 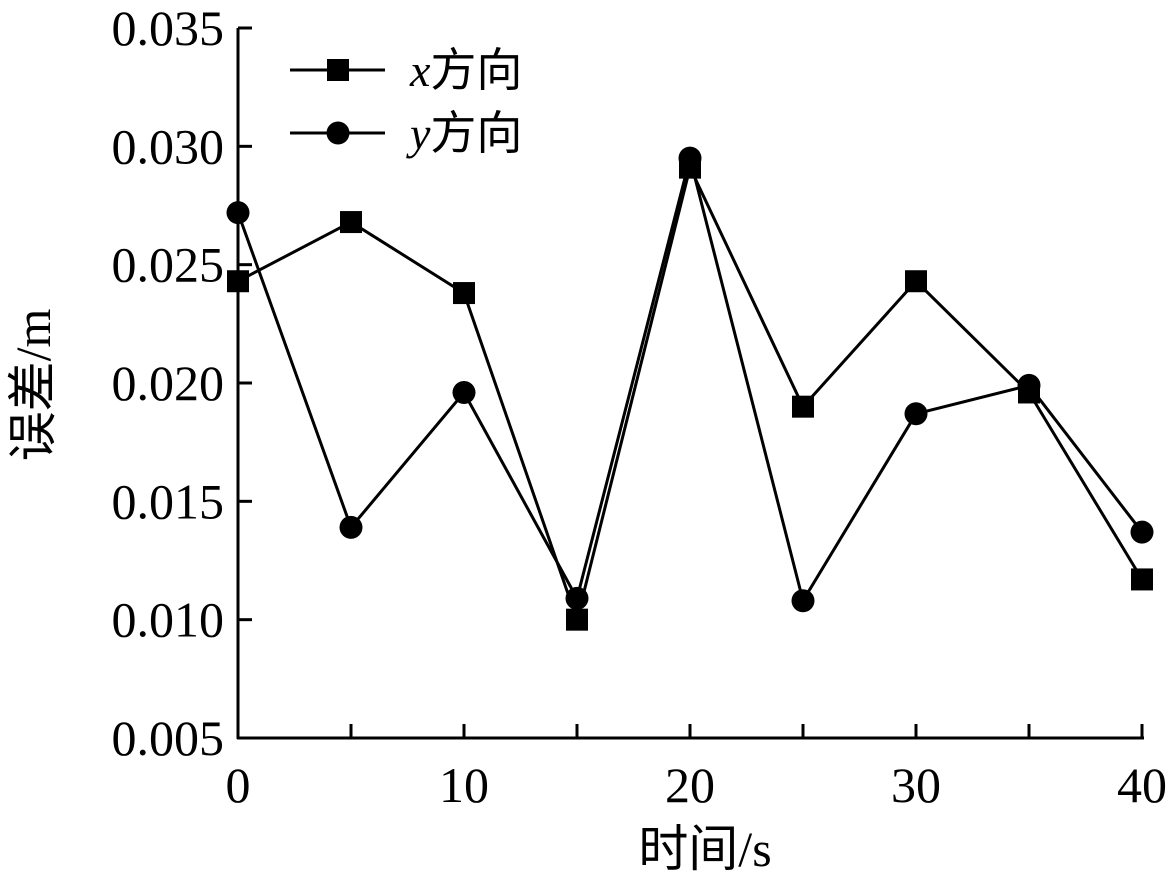 I want to click on y-tick-label: 0.015, so click(x=168, y=501).